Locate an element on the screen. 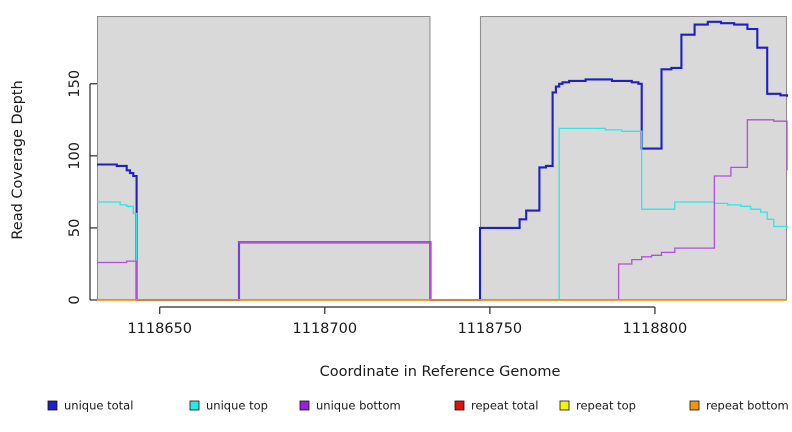 Image resolution: width=792 pixels, height=432 pixels. y-tick-label: 0 is located at coordinates (75, 299).